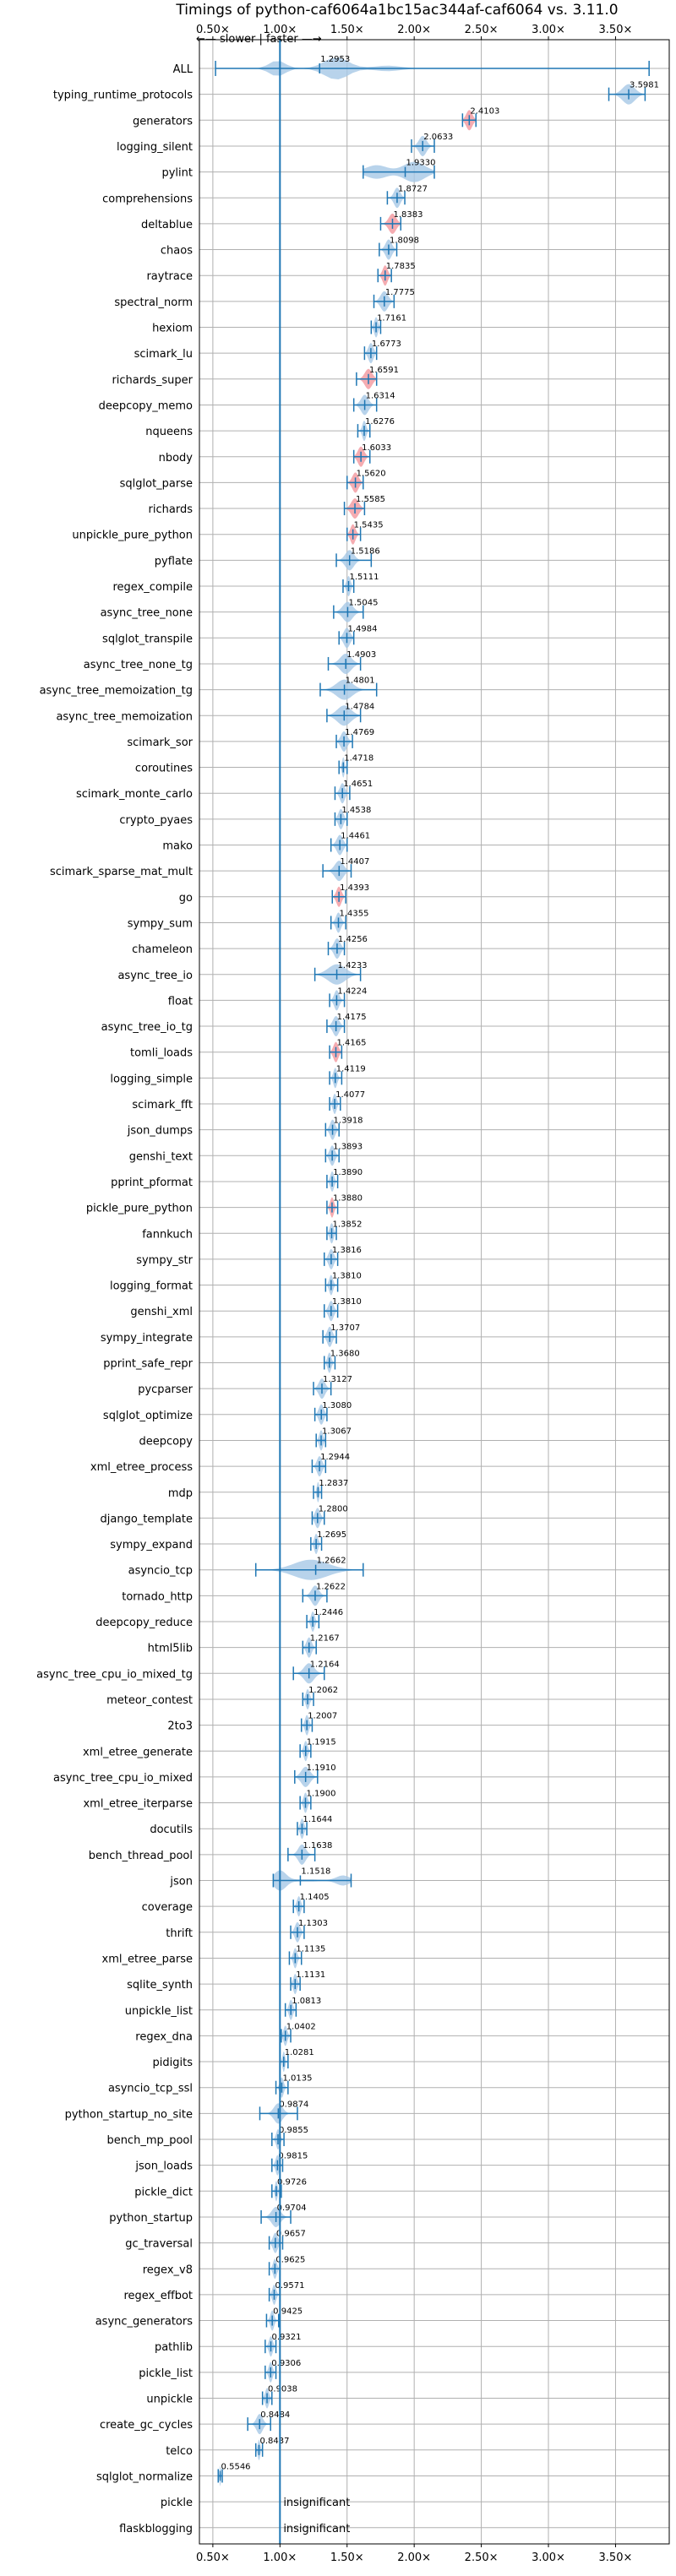 The image size is (676, 2576). Describe the element at coordinates (138, 665) in the screenshot. I see `benchmark-name: async_tree_none_tg` at that location.